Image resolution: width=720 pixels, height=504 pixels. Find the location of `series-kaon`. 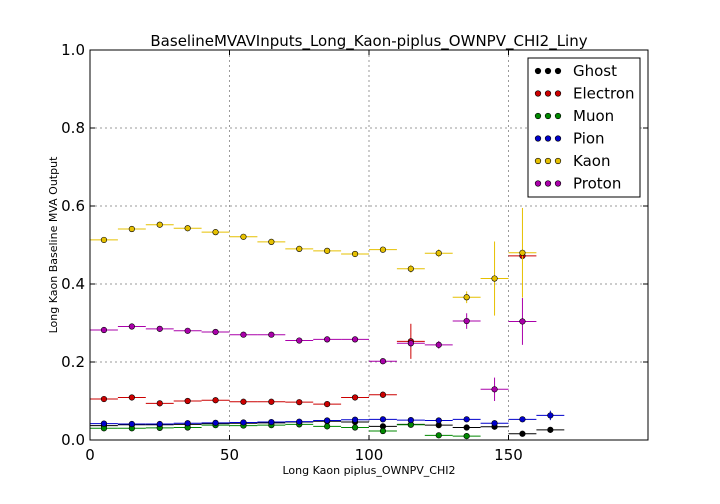

series-kaon is located at coordinates (313, 261).